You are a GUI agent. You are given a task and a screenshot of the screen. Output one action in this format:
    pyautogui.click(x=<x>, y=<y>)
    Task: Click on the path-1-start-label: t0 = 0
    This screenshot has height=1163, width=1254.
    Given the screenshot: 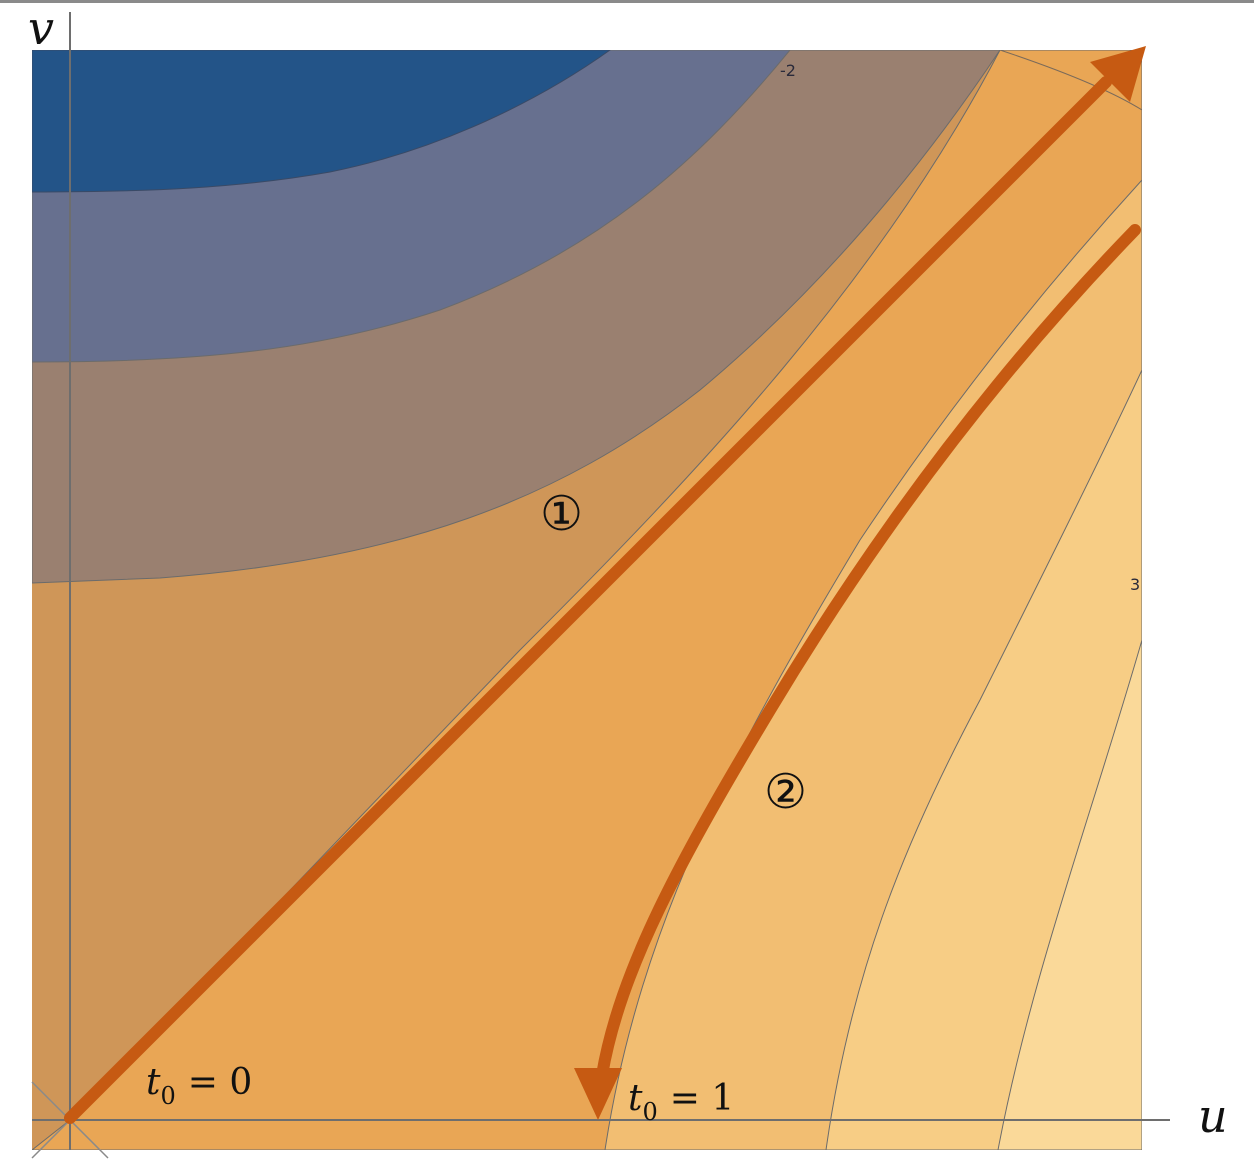 What is the action you would take?
    pyautogui.click(x=199, y=1086)
    